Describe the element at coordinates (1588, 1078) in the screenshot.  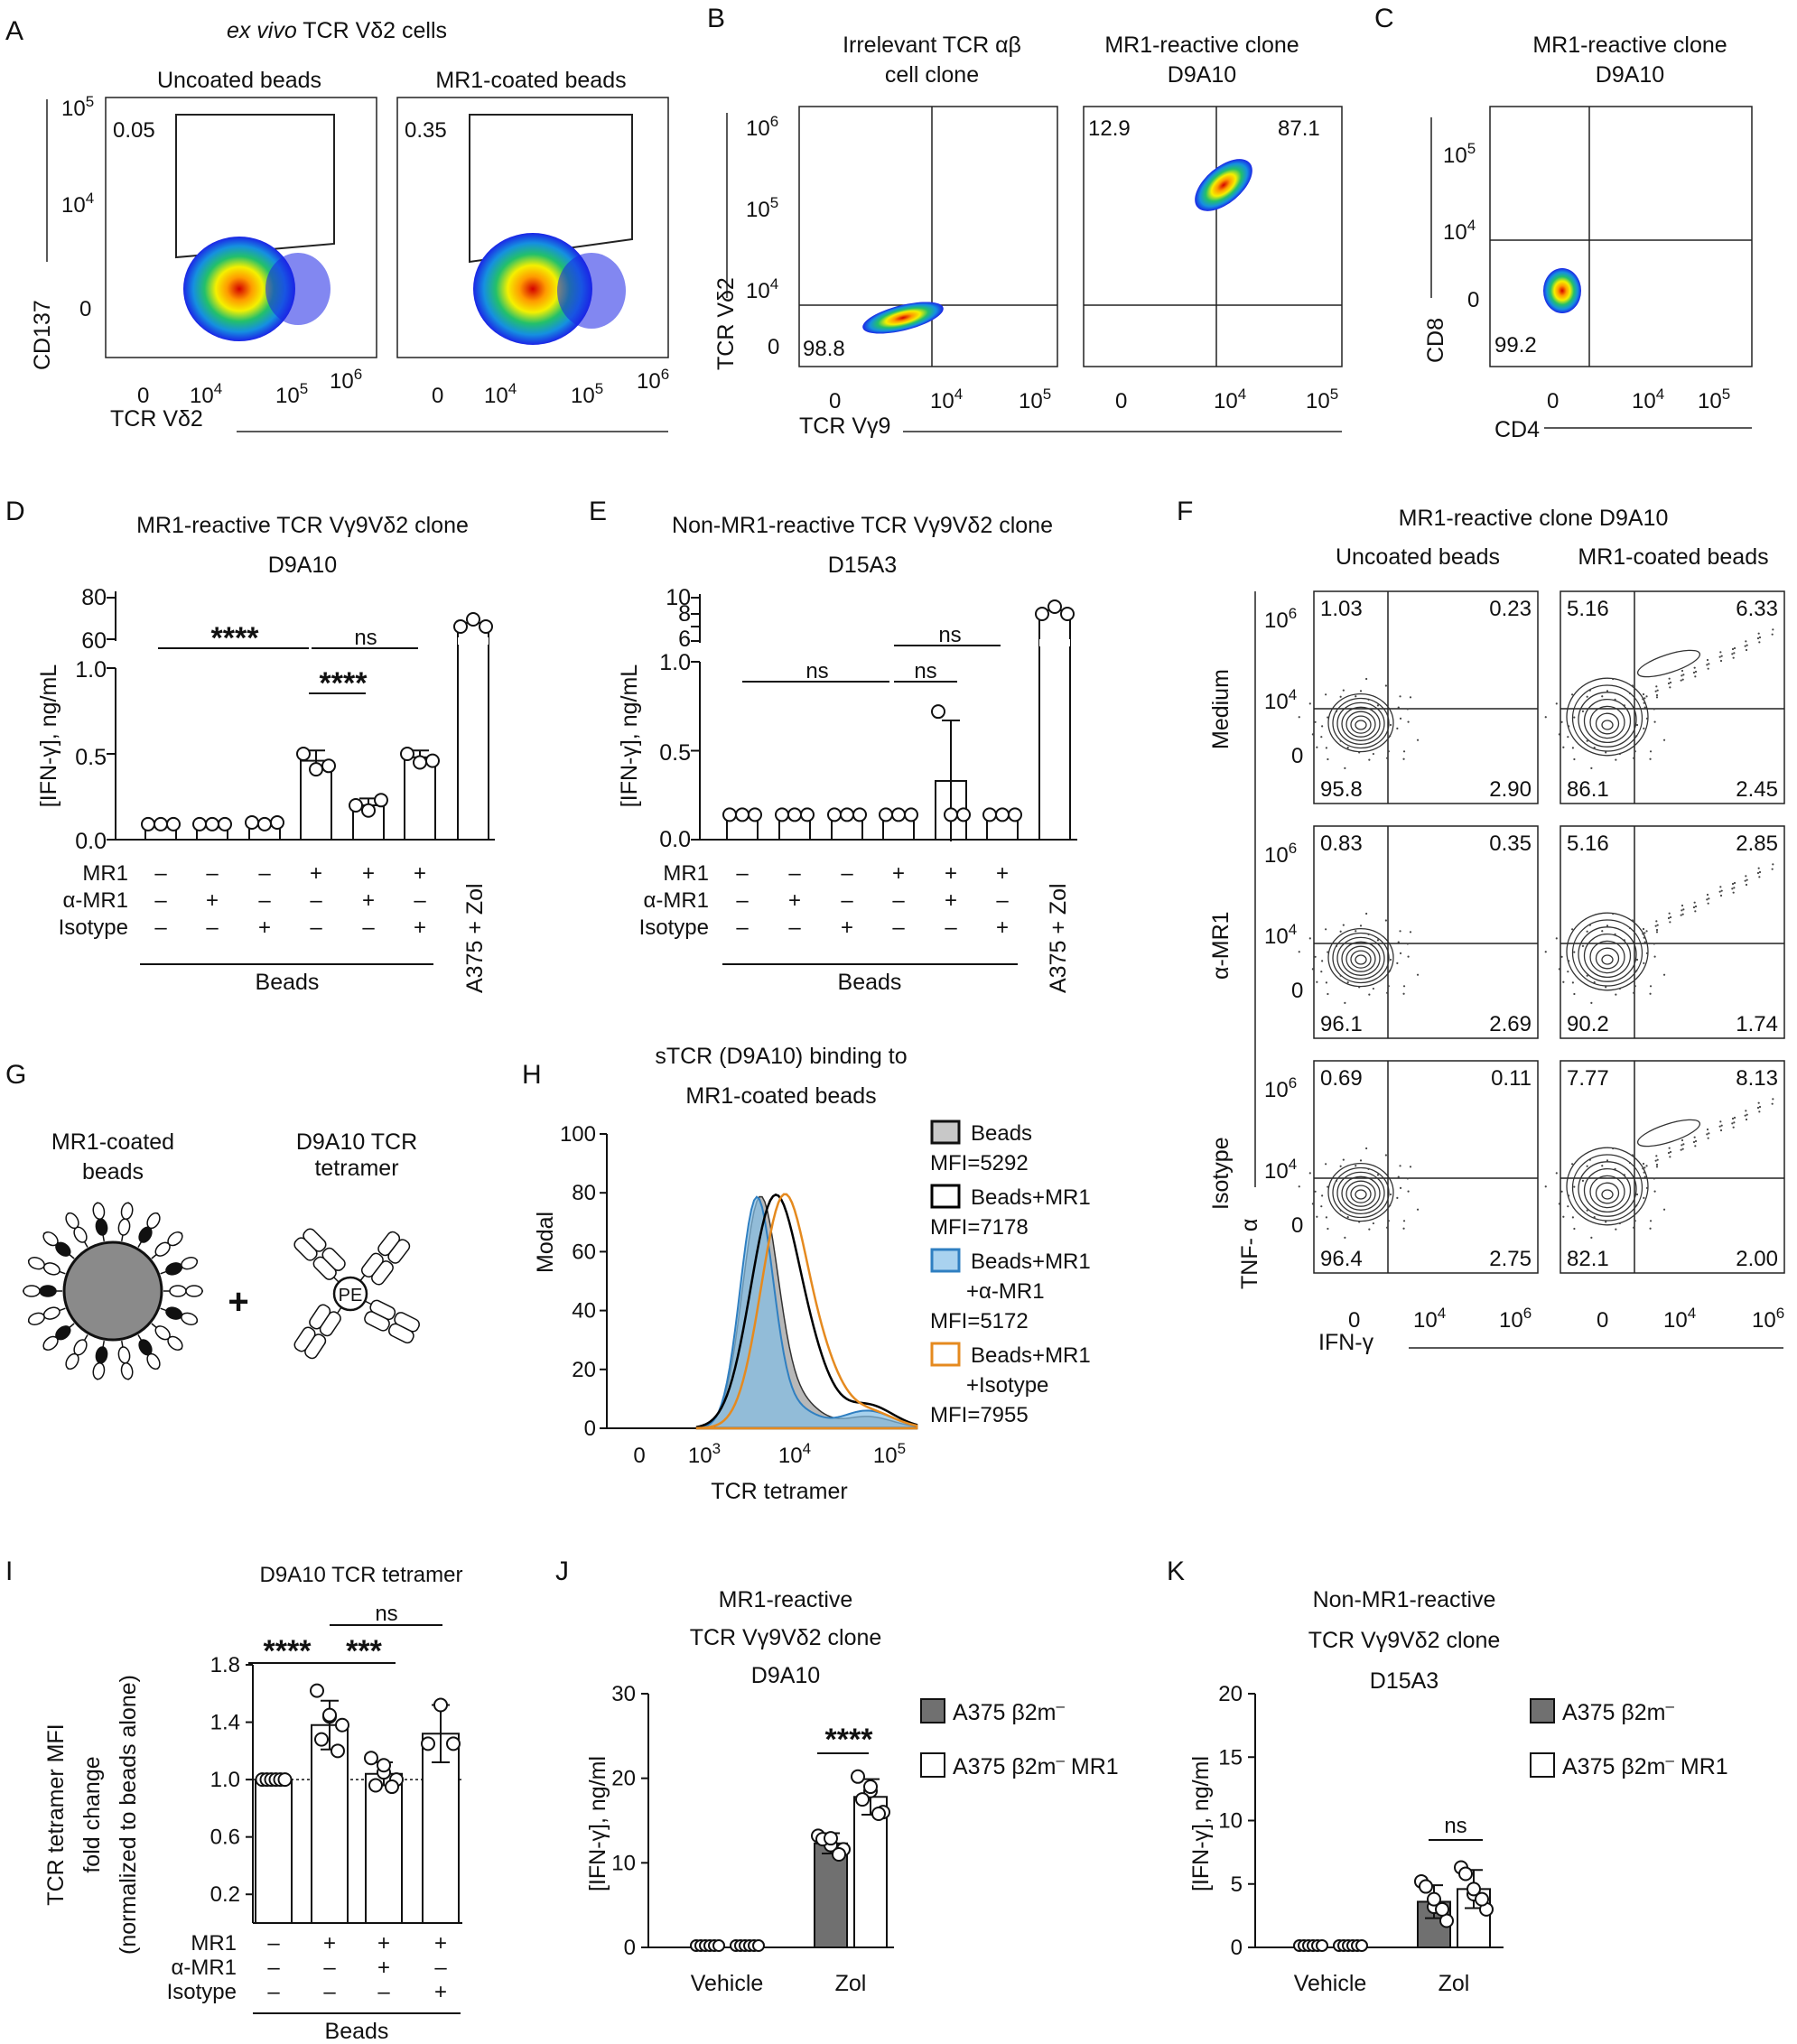
I see `quadrant-value: 7.77` at that location.